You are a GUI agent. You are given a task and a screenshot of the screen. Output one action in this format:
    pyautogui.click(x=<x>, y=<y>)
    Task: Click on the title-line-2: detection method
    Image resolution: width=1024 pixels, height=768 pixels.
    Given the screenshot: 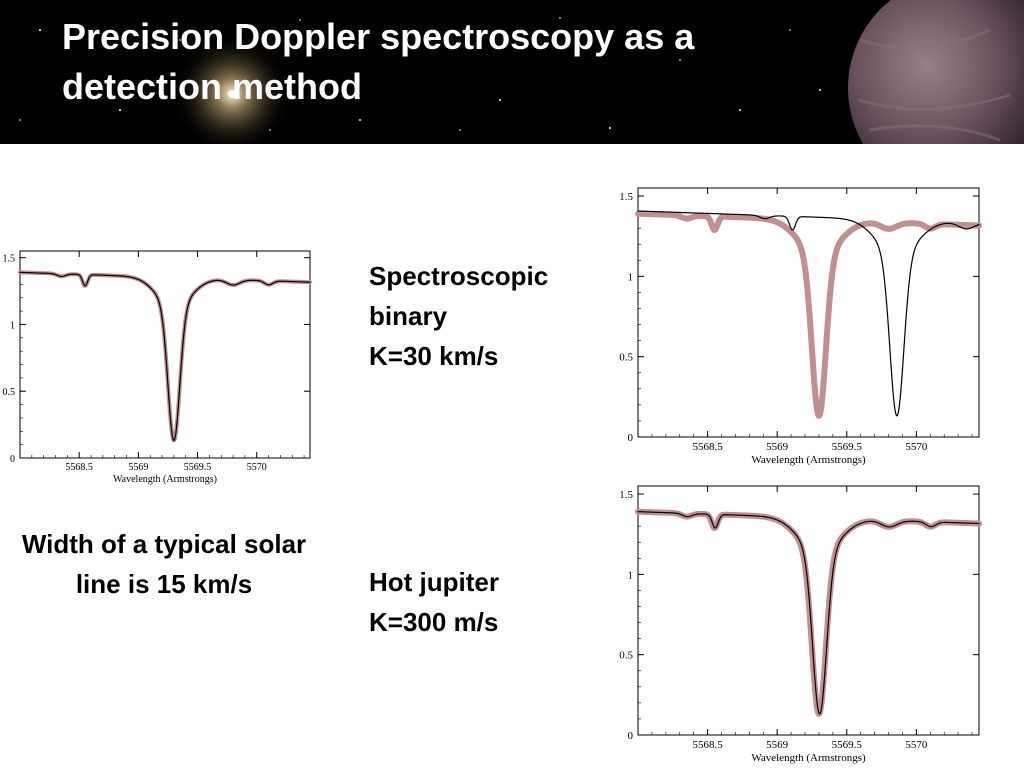 What is the action you would take?
    pyautogui.click(x=212, y=86)
    